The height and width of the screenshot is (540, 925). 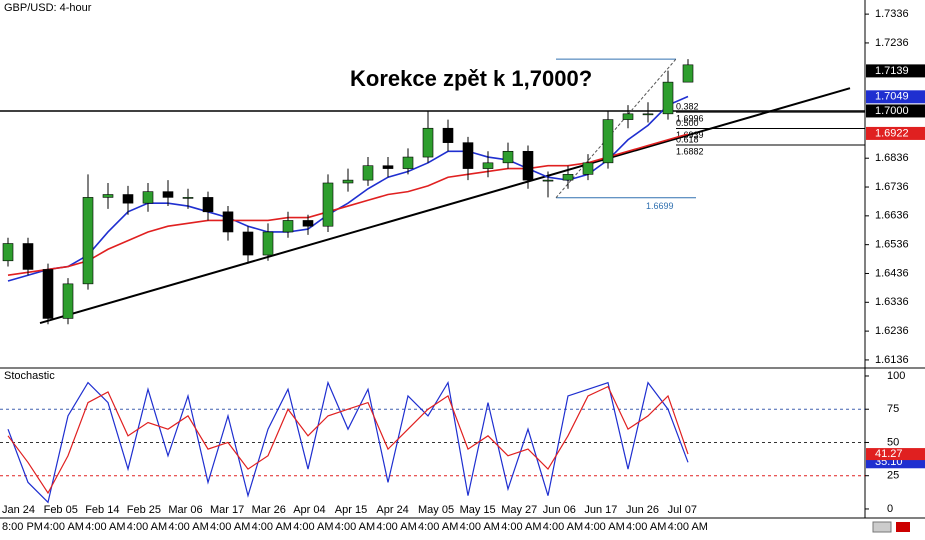 I want to click on fib-ratio: 0.618, so click(x=687, y=139).